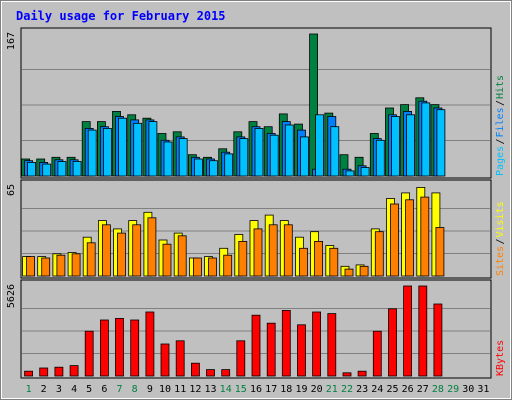 The width and height of the screenshot is (512, 405). What do you see at coordinates (453, 389) in the screenshot?
I see `x-tick-label-day-29: 29` at bounding box center [453, 389].